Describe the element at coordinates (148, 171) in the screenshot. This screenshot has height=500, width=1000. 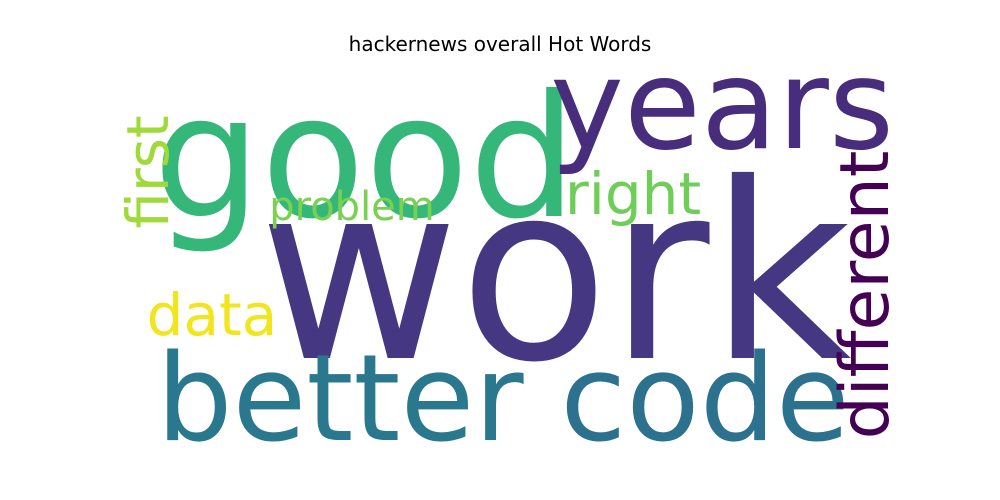
I see `word-first: first` at that location.